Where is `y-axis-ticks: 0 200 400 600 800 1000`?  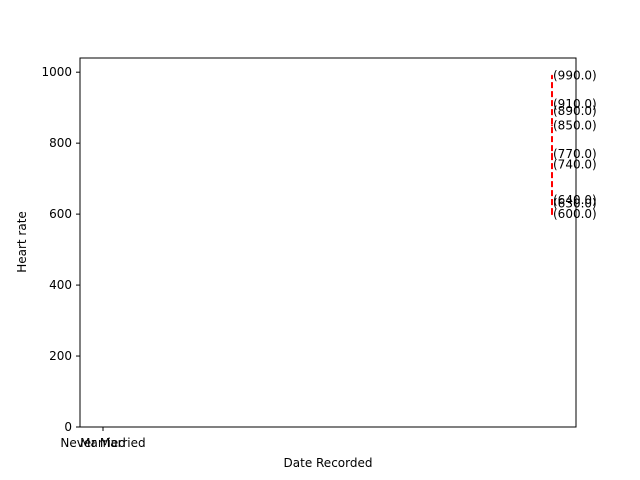 y-axis-ticks: 0 200 400 600 800 1000 is located at coordinates (60, 249).